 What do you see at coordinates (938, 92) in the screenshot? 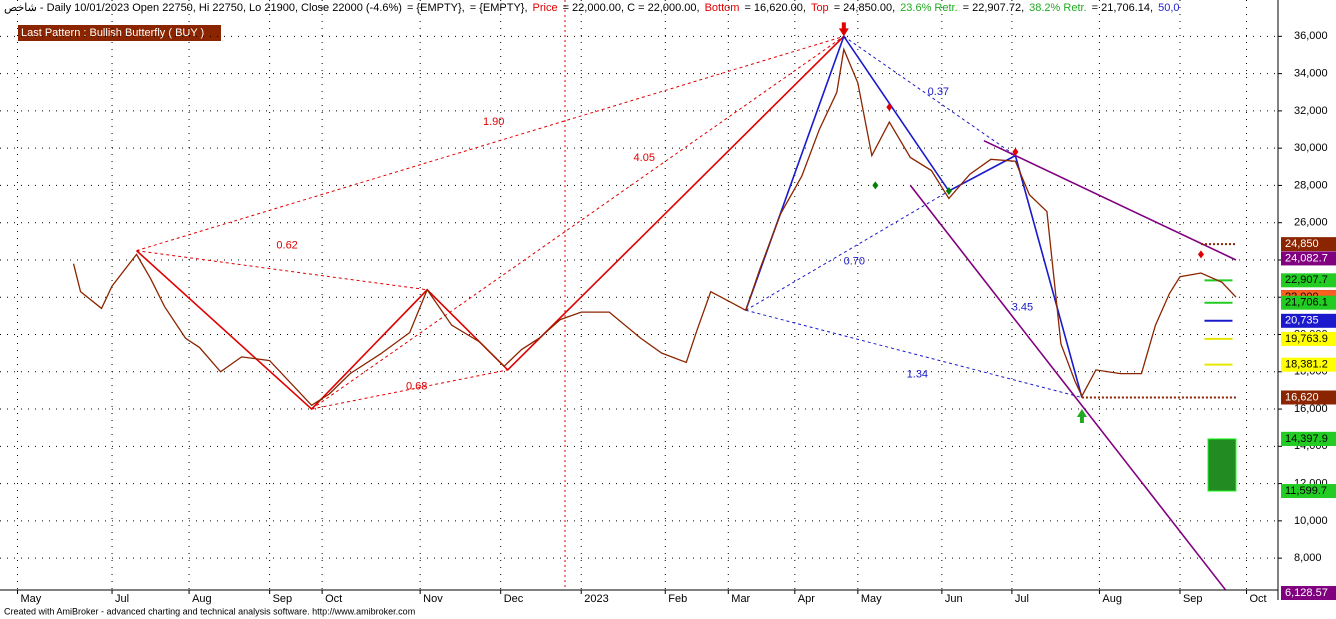
I see `ratio-label: 0.37` at bounding box center [938, 92].